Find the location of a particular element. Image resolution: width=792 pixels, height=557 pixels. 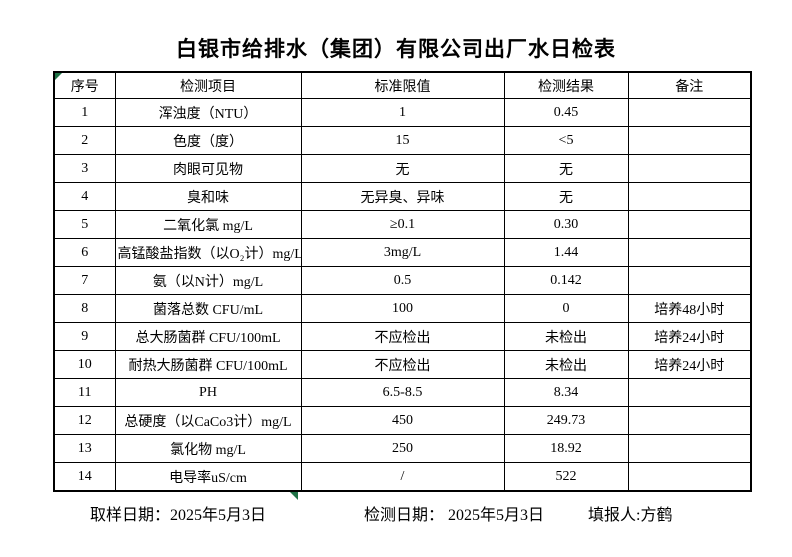

col-header-item: 检测项目 is located at coordinates (208, 85).